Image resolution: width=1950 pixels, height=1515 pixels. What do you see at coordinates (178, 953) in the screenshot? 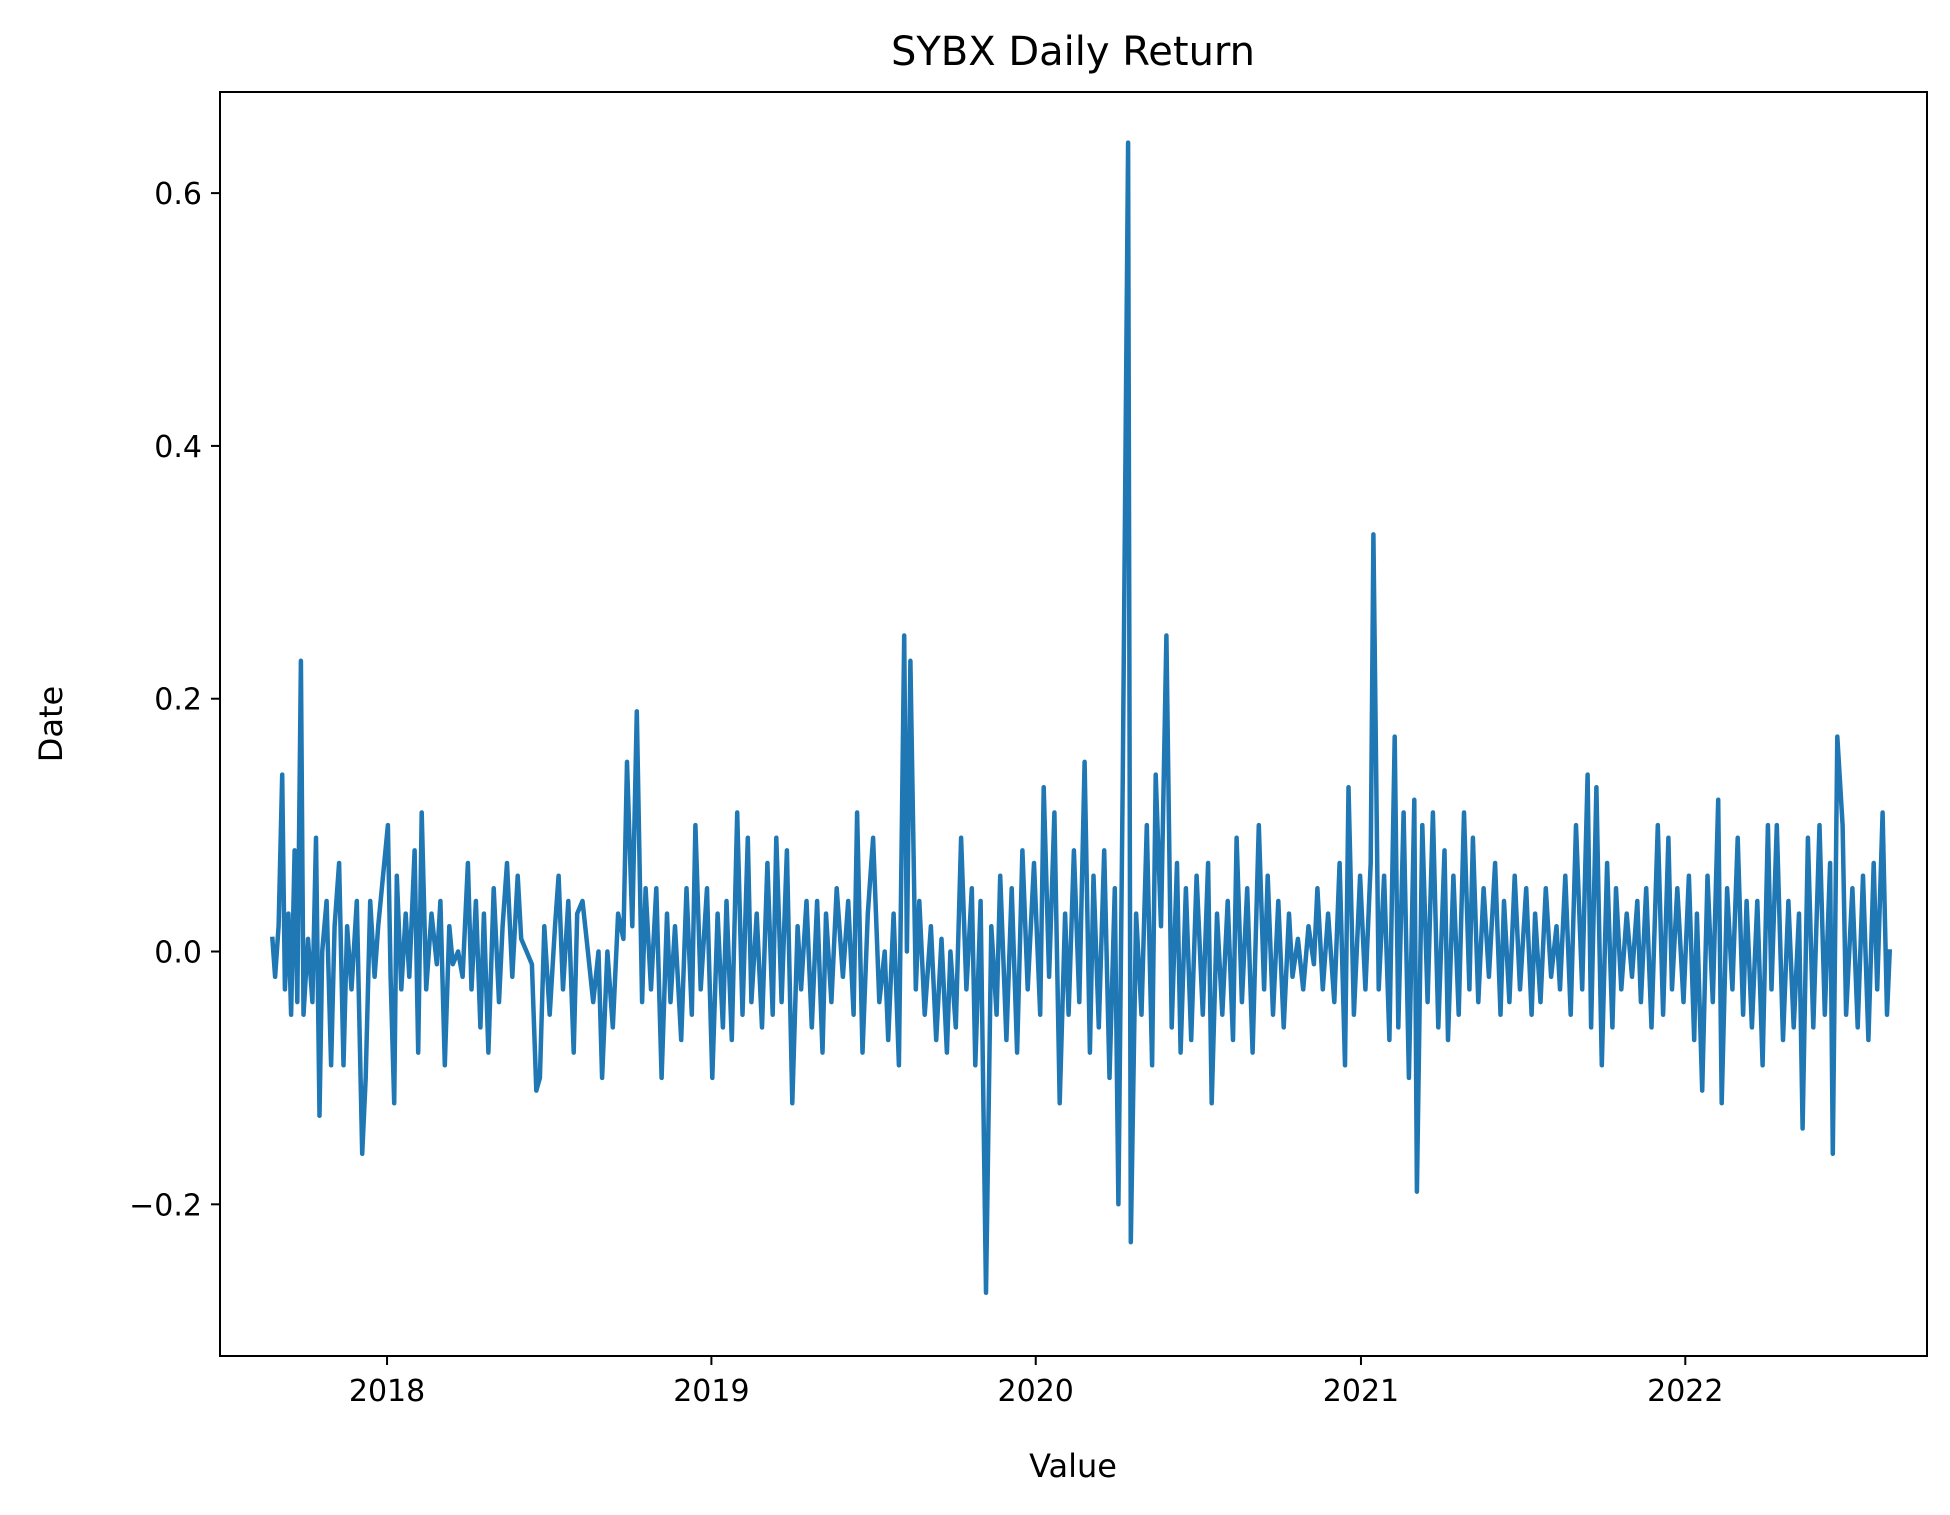
I see `y-tick-label: 0.0` at bounding box center [178, 953].